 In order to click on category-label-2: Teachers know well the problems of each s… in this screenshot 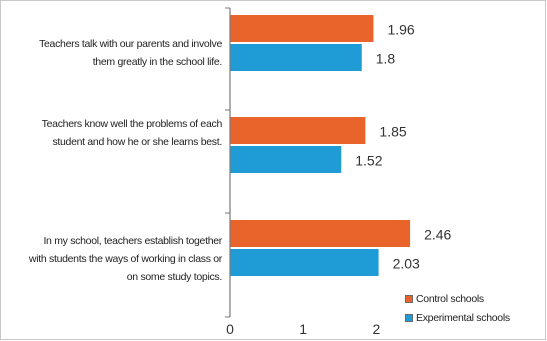, I will do `click(115, 133)`.